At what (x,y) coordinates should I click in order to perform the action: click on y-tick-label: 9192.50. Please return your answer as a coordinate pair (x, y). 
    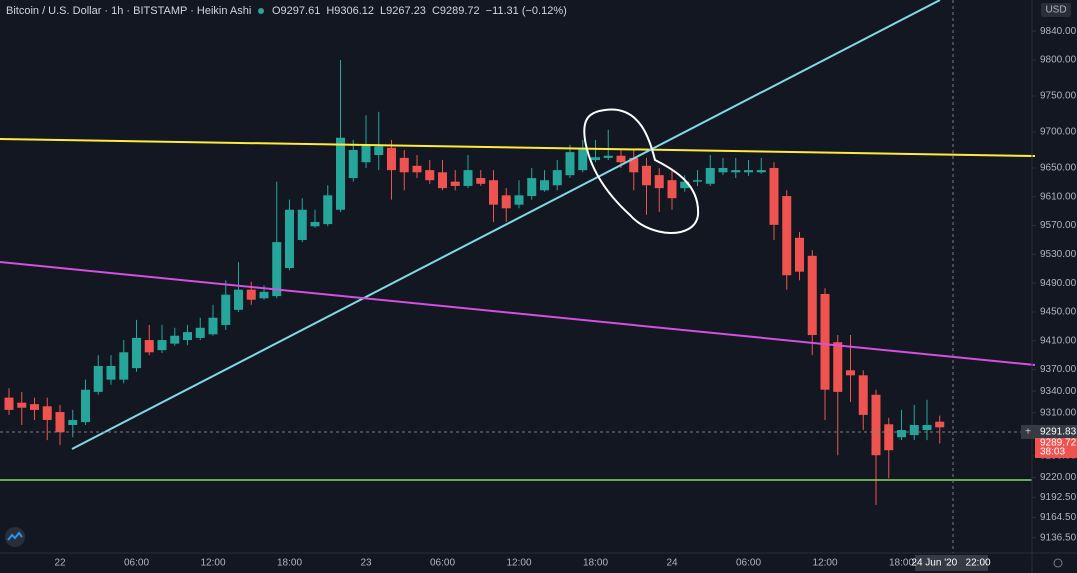
    Looking at the image, I should click on (1058, 497).